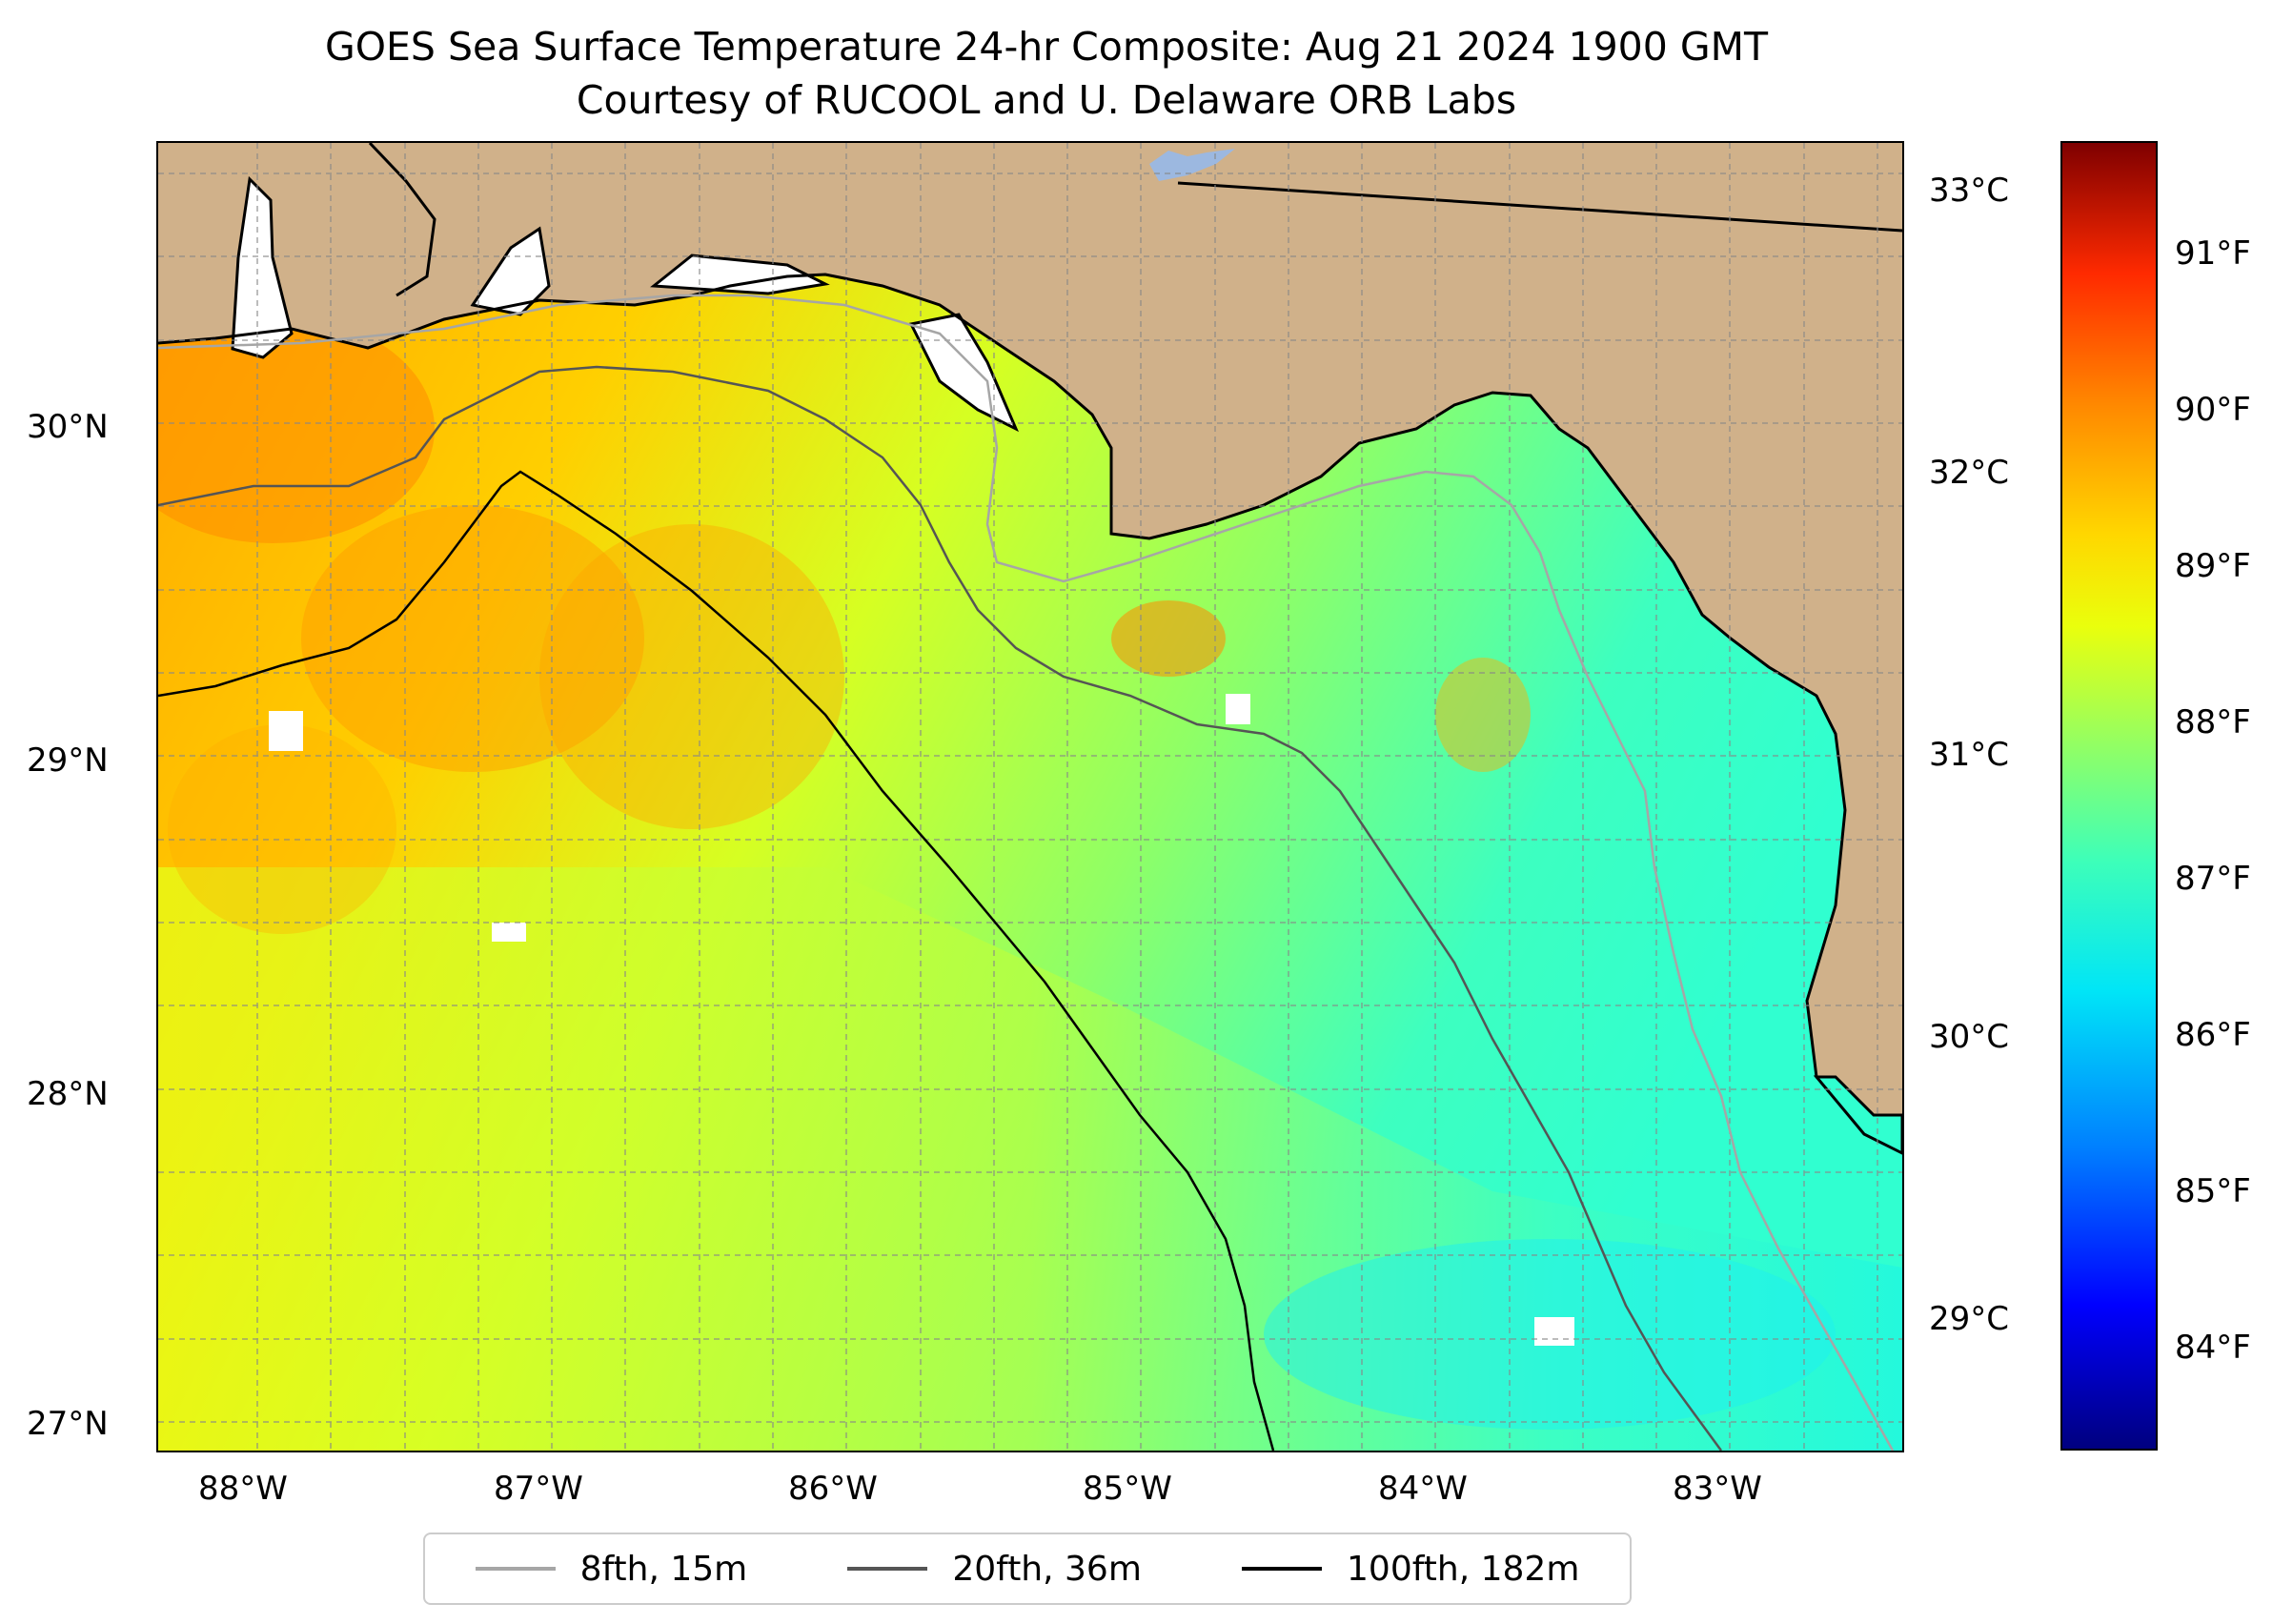 The image size is (2293, 1624). What do you see at coordinates (1192, 165) in the screenshot?
I see `lake` at bounding box center [1192, 165].